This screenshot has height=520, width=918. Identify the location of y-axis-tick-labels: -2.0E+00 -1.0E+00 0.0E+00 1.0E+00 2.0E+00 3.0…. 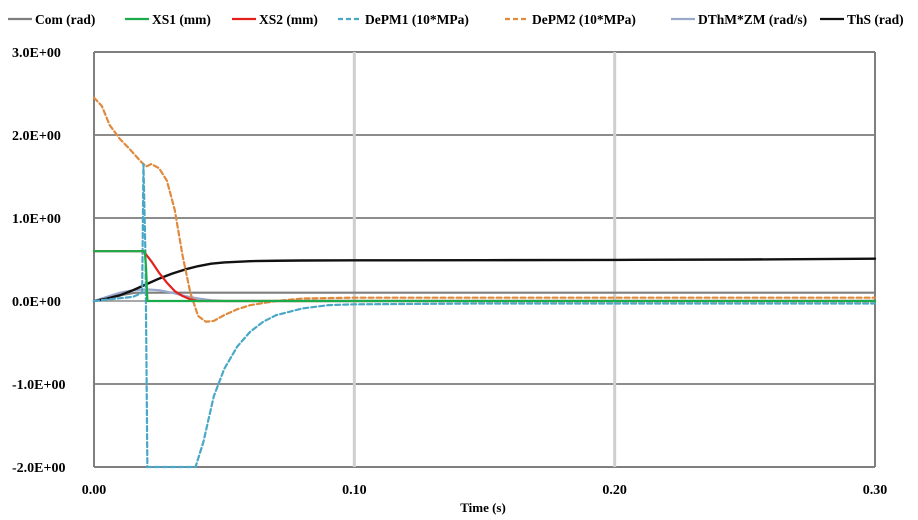
(38, 261).